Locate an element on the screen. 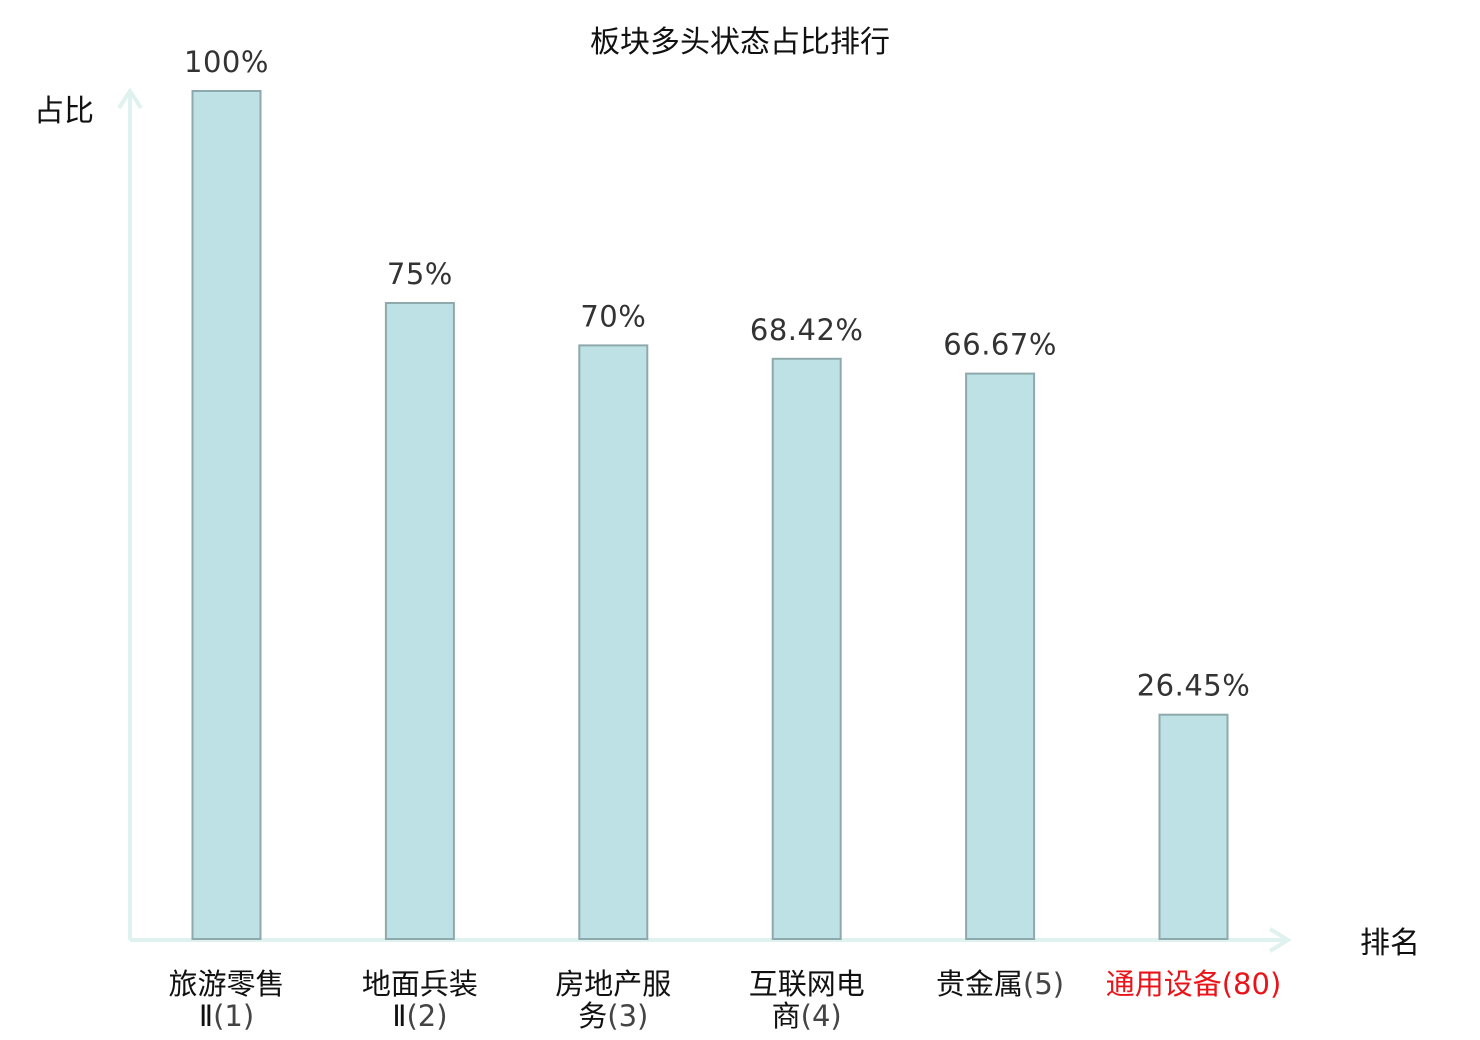  category-rank: (5) is located at coordinates (1043, 984).